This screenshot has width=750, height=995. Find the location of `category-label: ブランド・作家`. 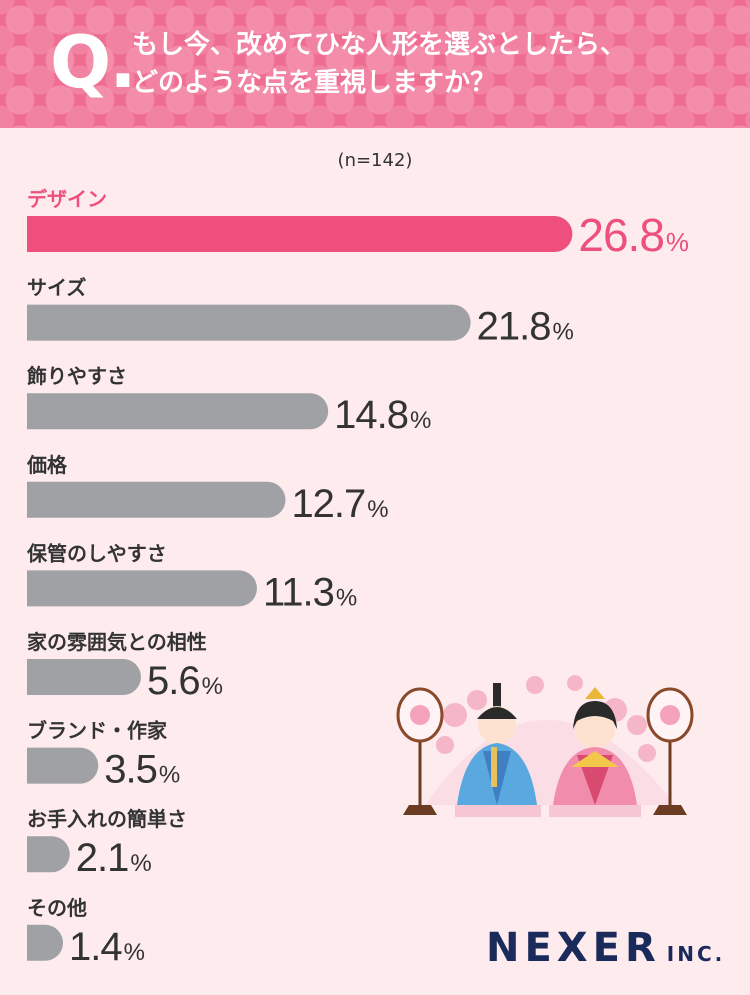

category-label: ブランド・作家 is located at coordinates (97, 731).